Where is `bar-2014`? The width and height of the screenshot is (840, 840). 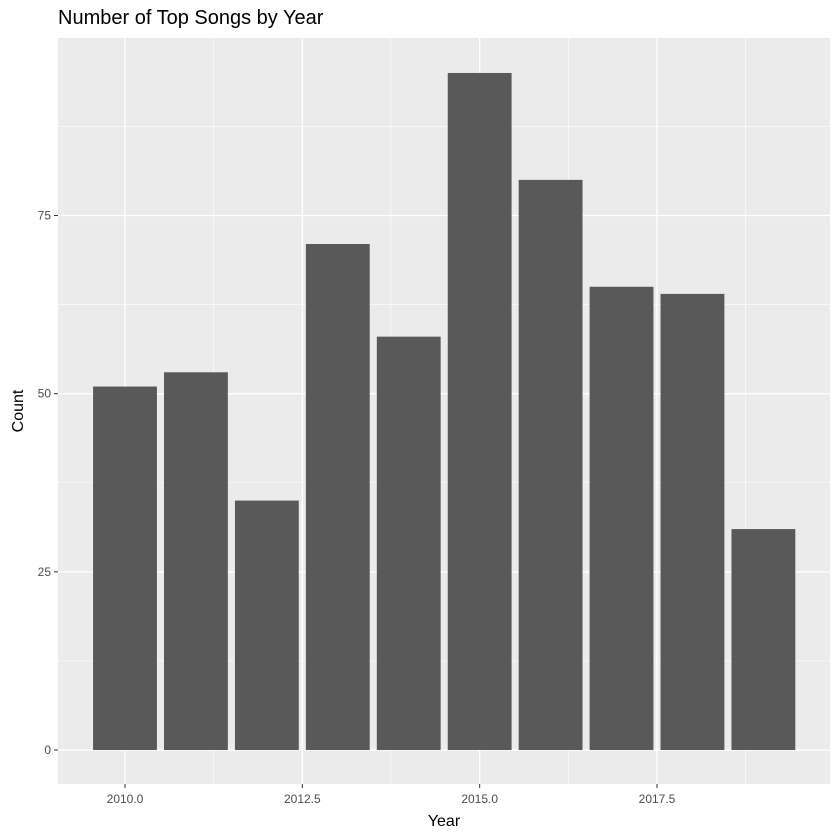 bar-2014 is located at coordinates (408, 543).